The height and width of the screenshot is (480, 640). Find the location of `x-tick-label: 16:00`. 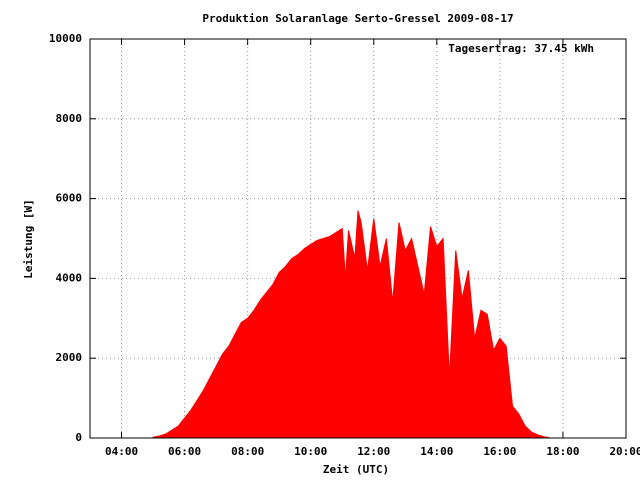

x-tick-label: 16:00 is located at coordinates (499, 451).